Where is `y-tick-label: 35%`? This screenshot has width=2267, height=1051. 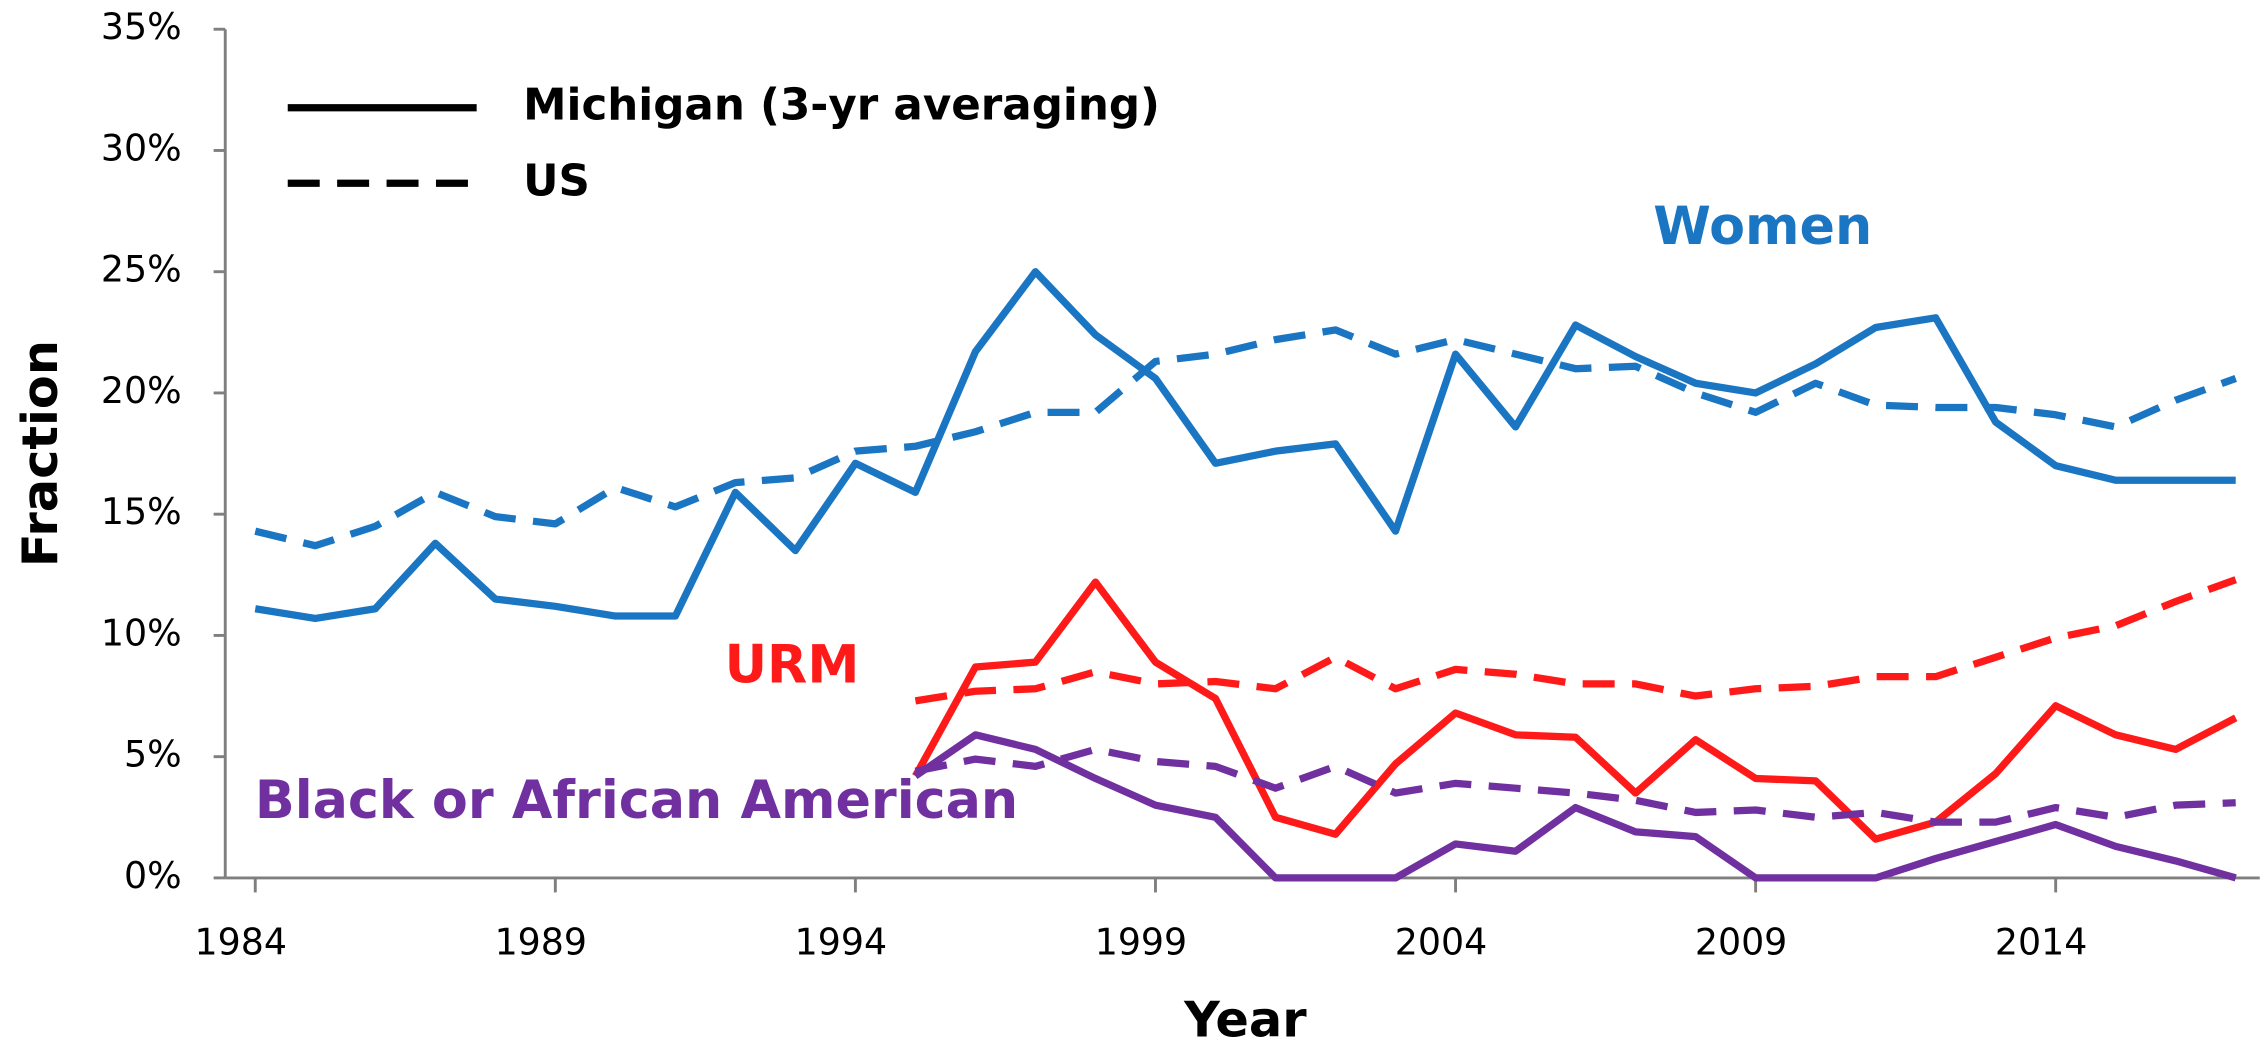 y-tick-label: 35% is located at coordinates (141, 26).